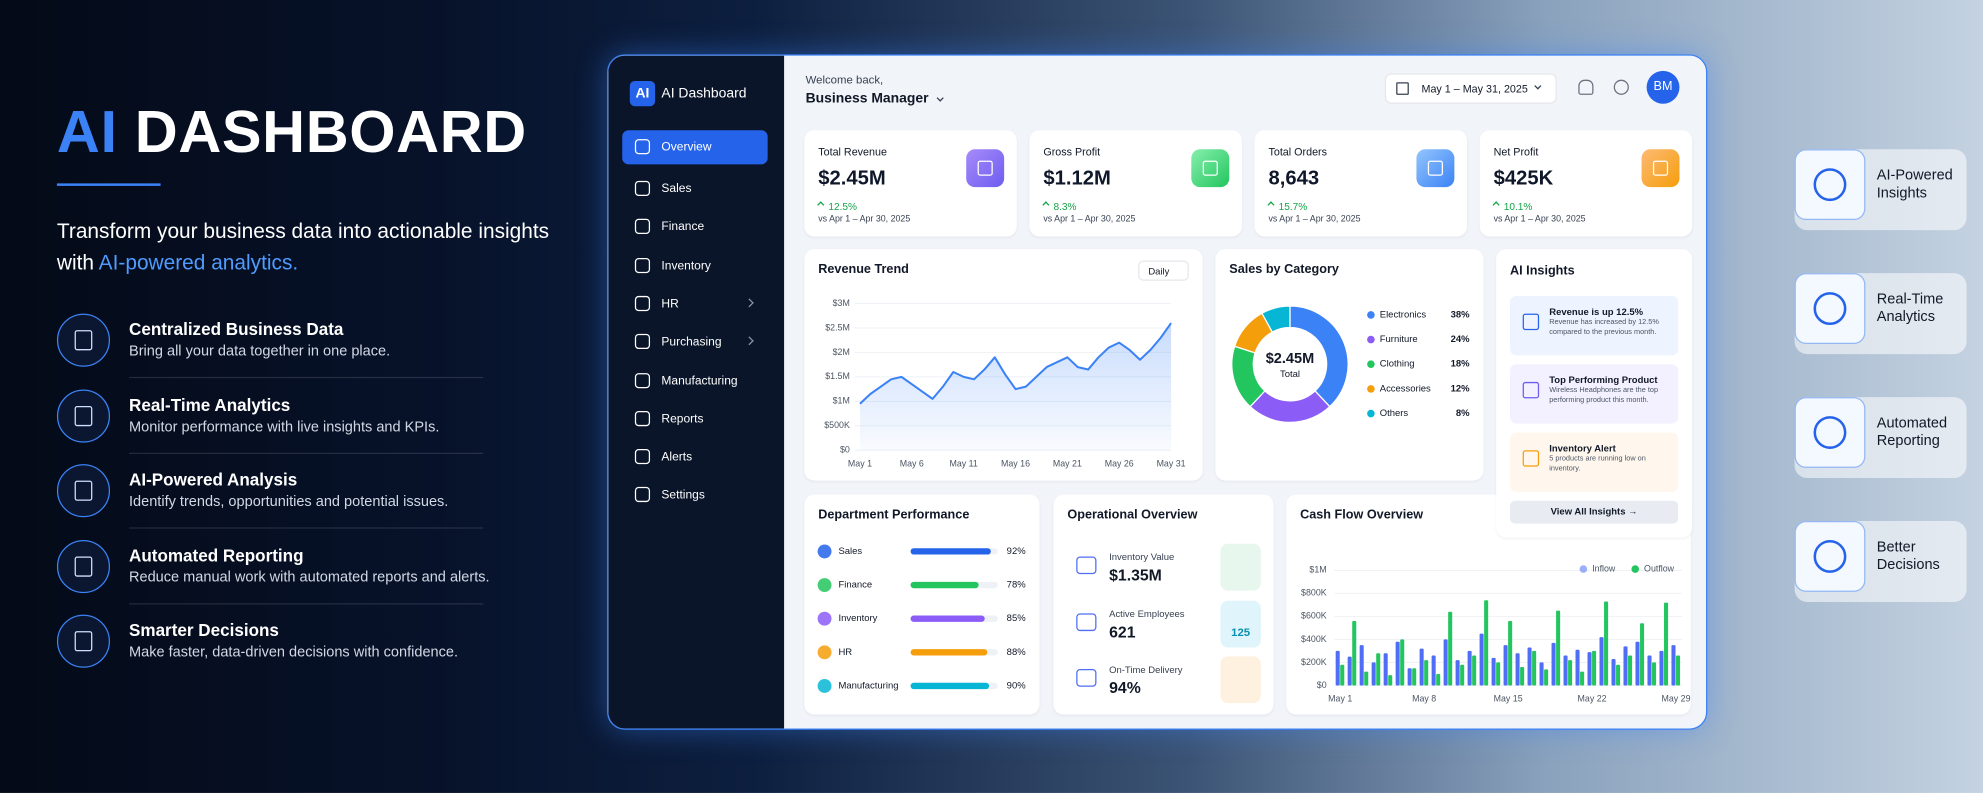 The height and width of the screenshot is (793, 1983). Describe the element at coordinates (694, 457) in the screenshot. I see `nav-item: Alerts` at that location.